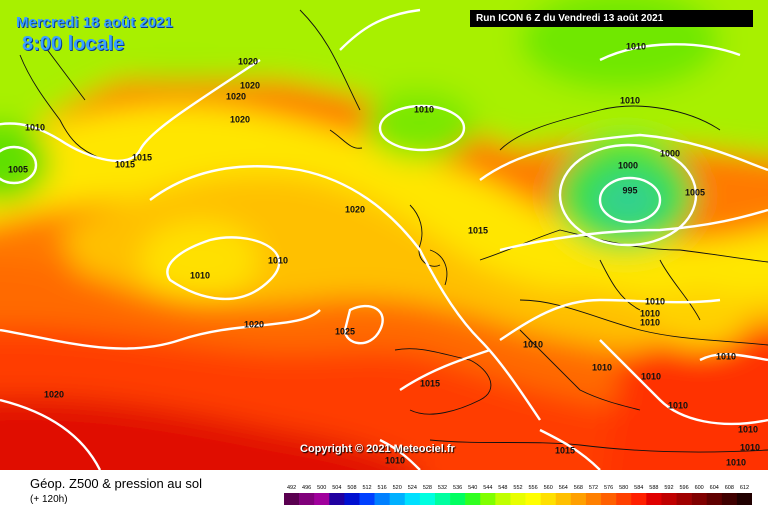  Describe the element at coordinates (49, 499) in the screenshot. I see `forecast-lead-time: (+ 120h)` at that location.